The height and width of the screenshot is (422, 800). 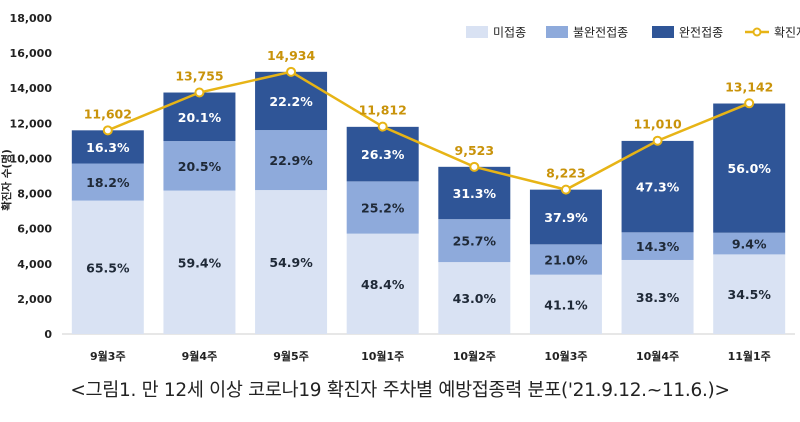 I want to click on segment-label: 20.5%, so click(x=200, y=166).